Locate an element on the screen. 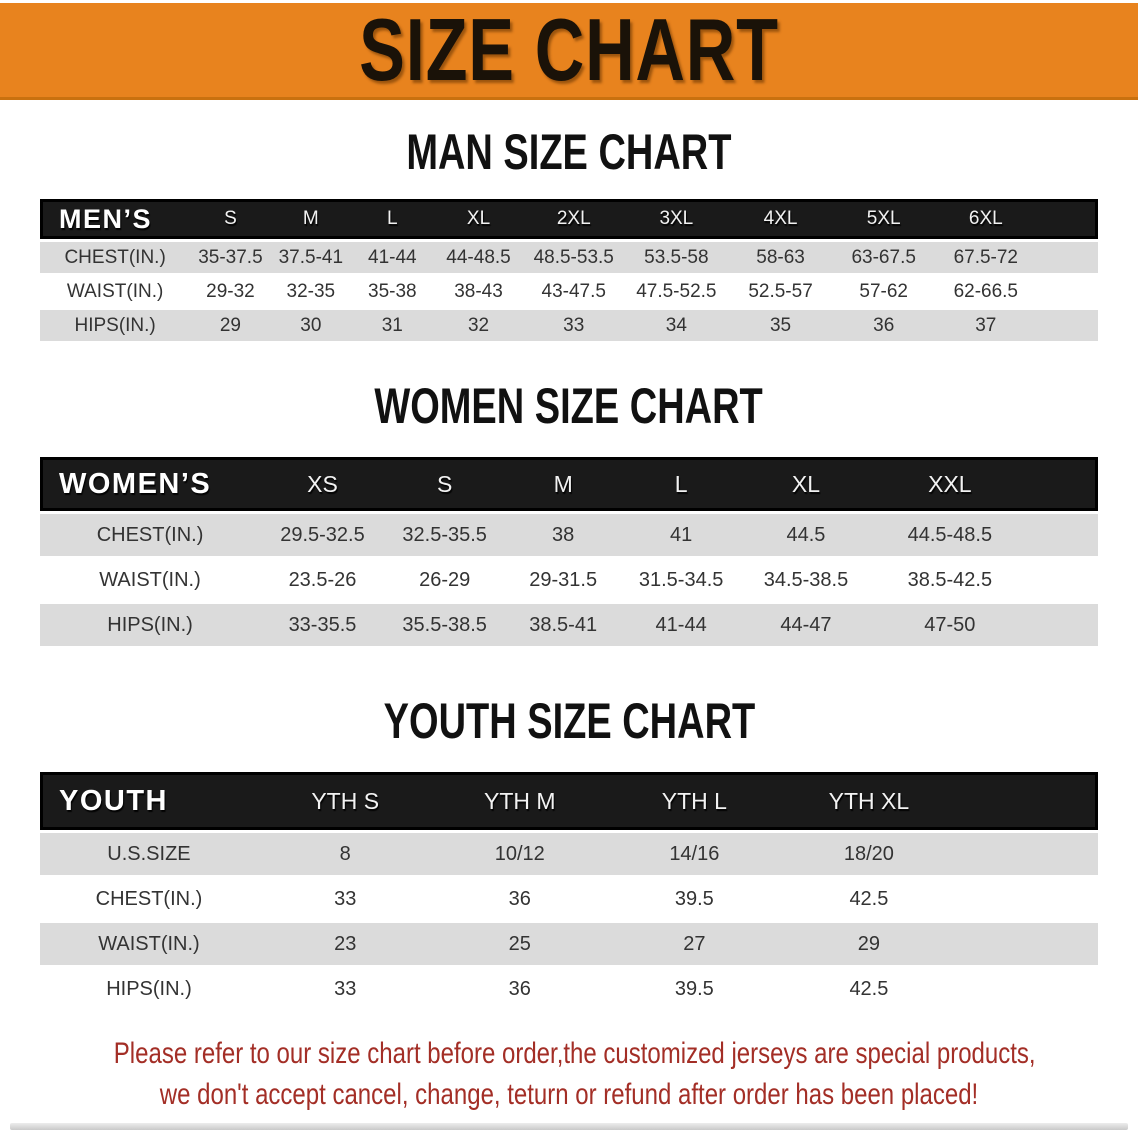  men-row-label: CHEST(IN.) is located at coordinates (115, 257).